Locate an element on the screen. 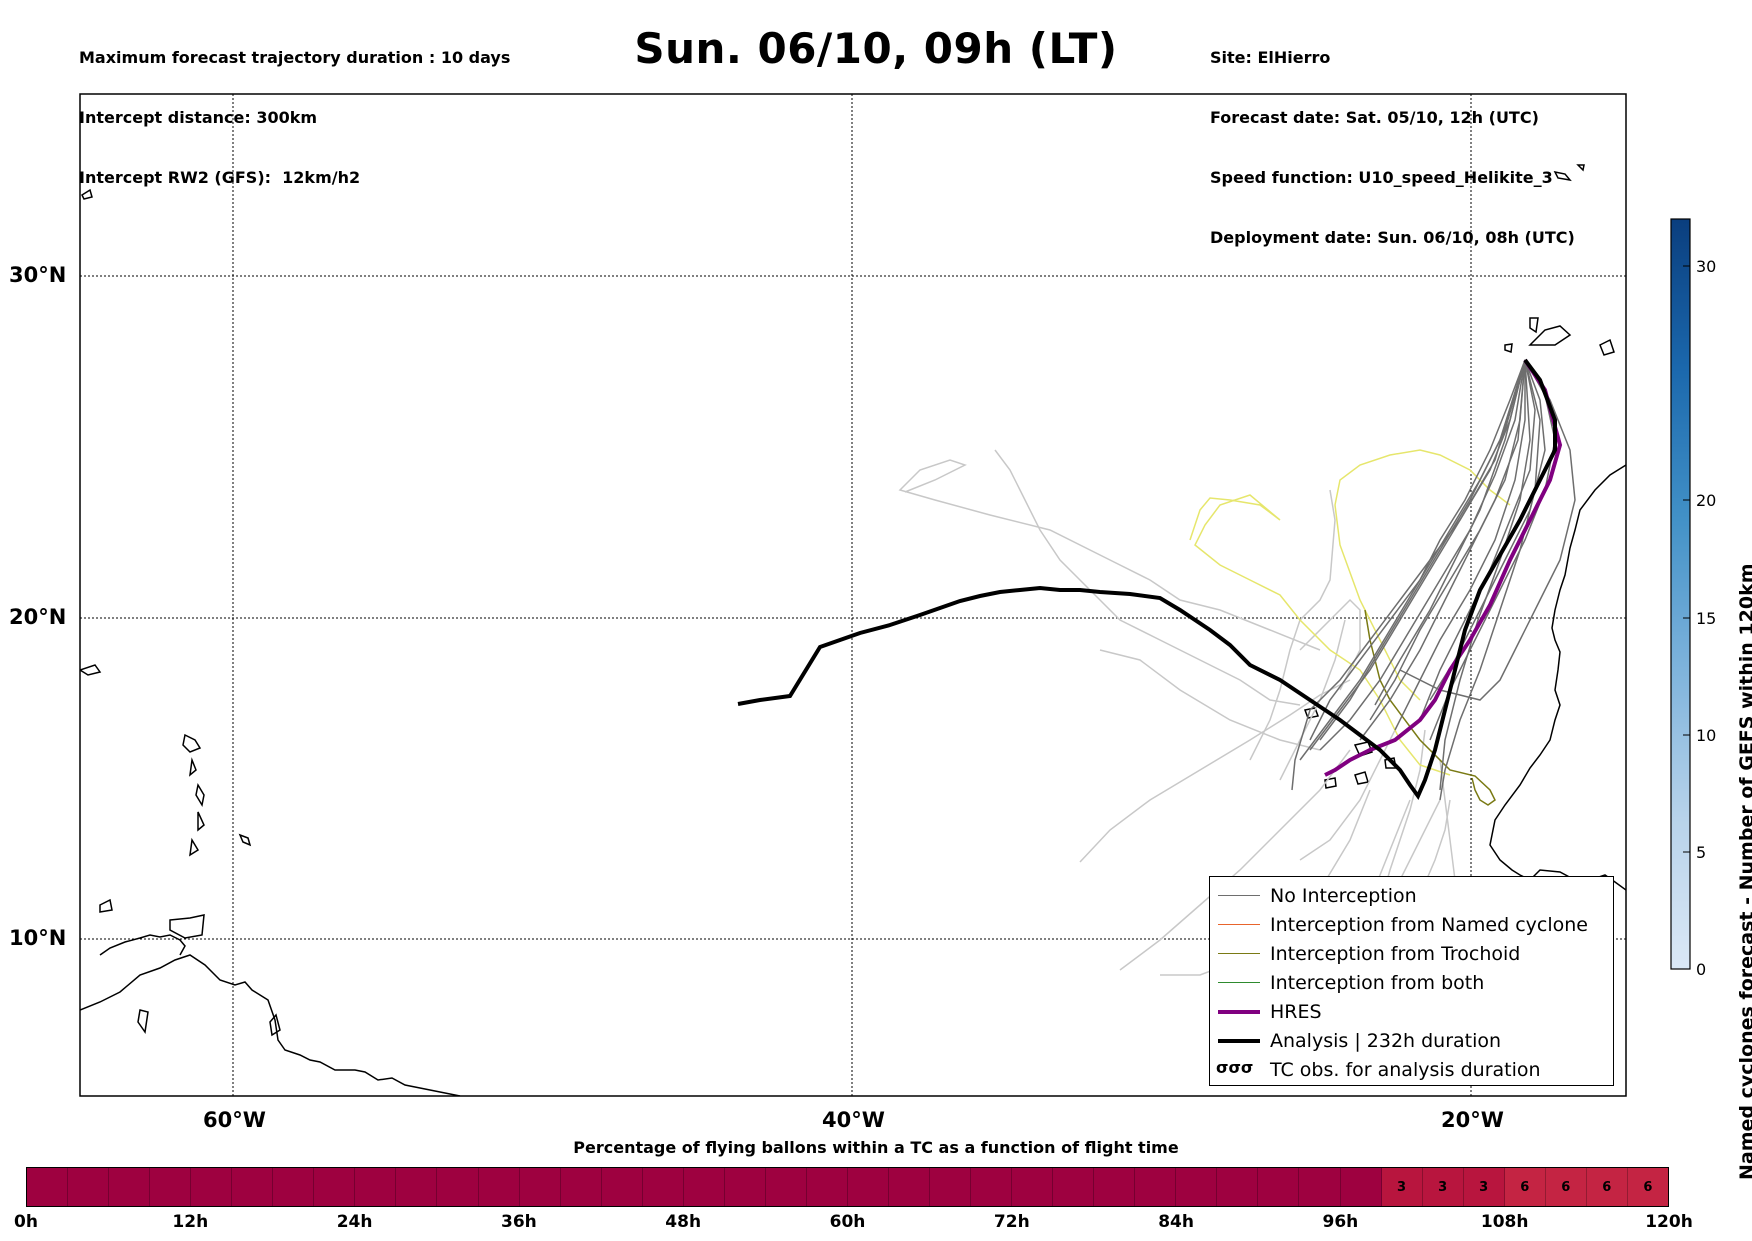 This screenshot has width=1752, height=1241. lon-label-20: 20°W is located at coordinates (1472, 1120).